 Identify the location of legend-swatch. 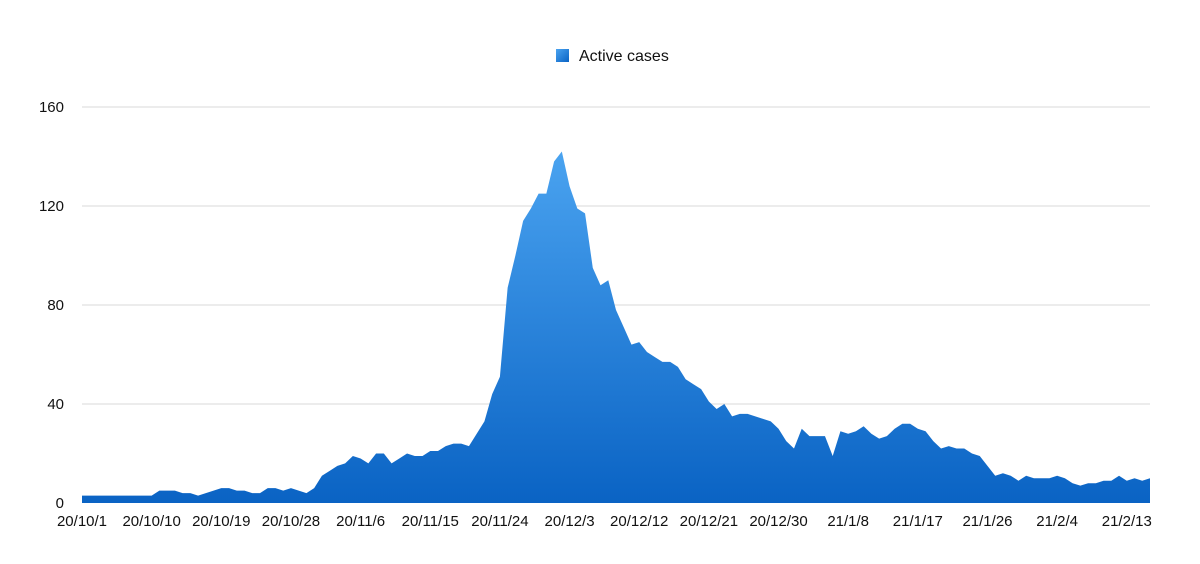
(562, 55).